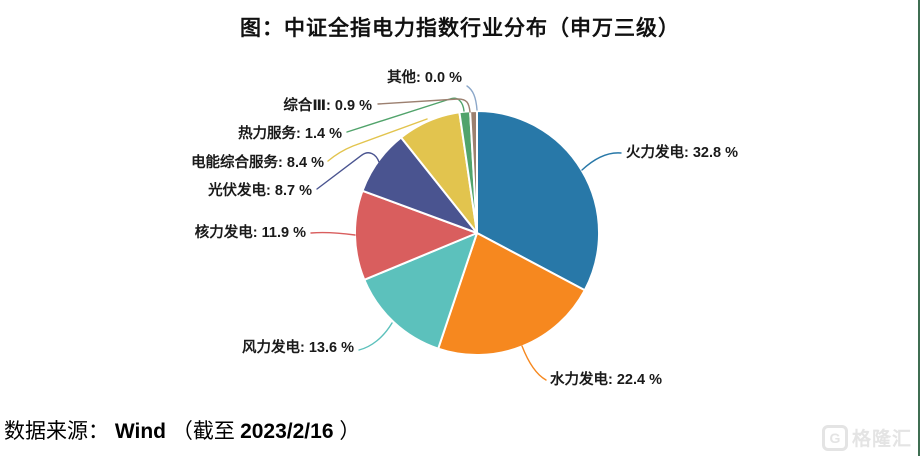 The image size is (920, 456). I want to click on watermark: G 格隆汇, so click(866, 437).